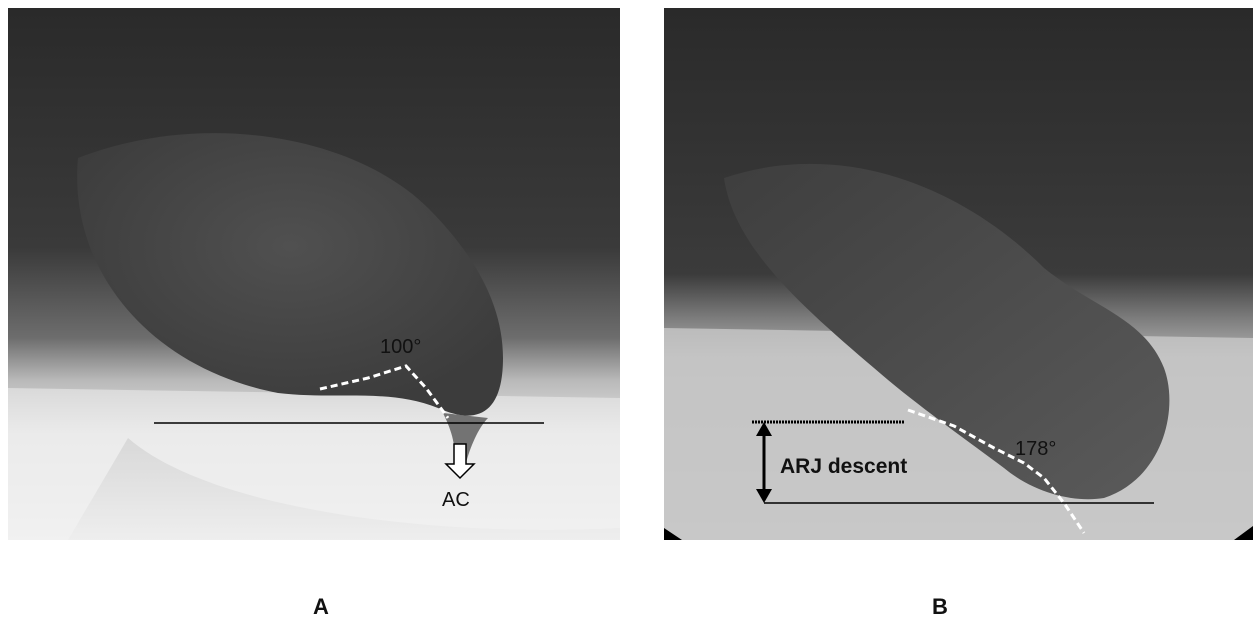  Describe the element at coordinates (764, 429) in the screenshot. I see `arrow-up-icon` at that location.